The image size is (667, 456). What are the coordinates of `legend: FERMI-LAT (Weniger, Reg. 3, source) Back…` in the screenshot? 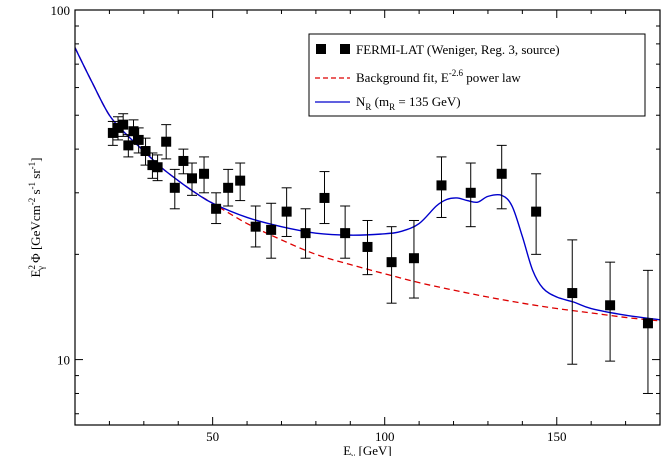 It's located at (477, 75).